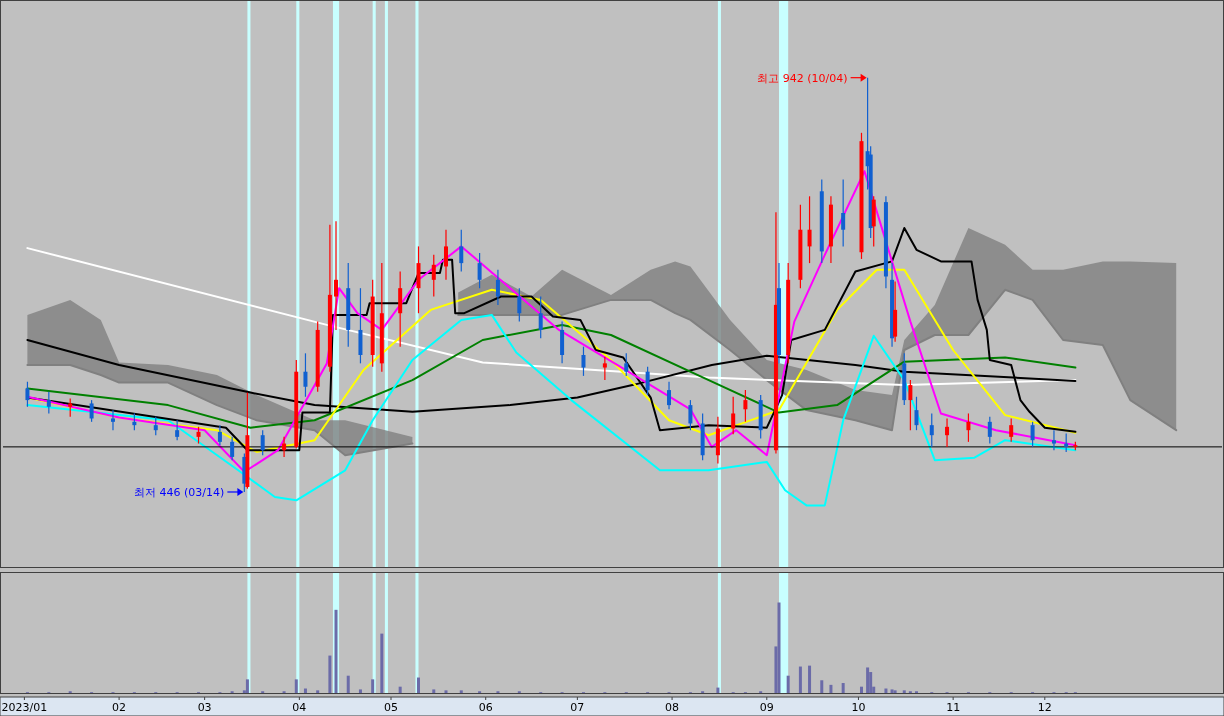 Image resolution: width=1224 pixels, height=716 pixels. What do you see at coordinates (485, 707) in the screenshot?
I see `x-tick-label: 06` at bounding box center [485, 707].